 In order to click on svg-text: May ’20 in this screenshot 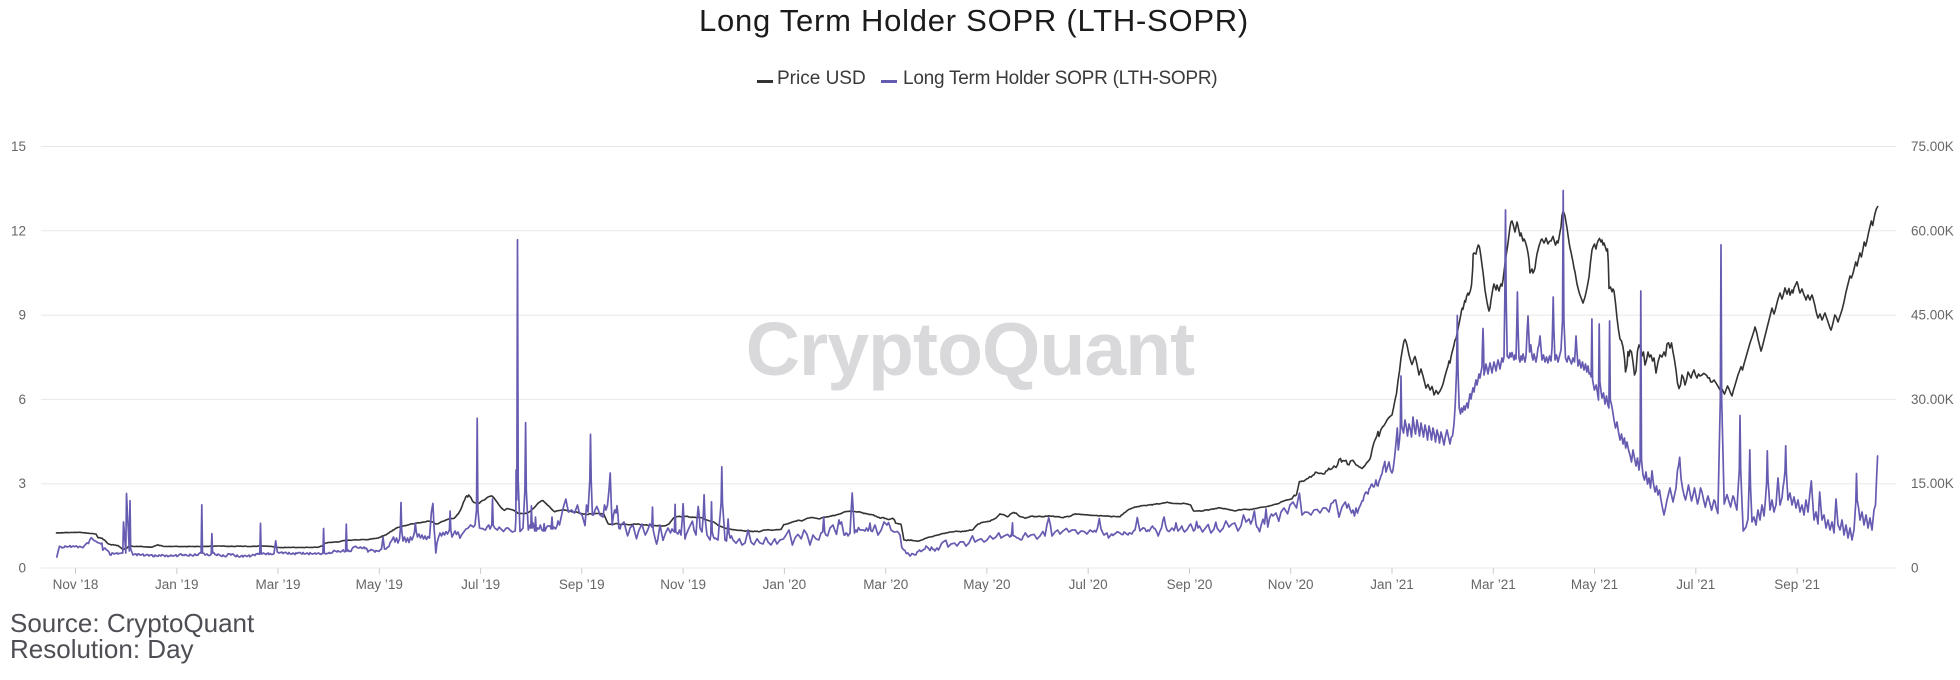, I will do `click(986, 584)`.